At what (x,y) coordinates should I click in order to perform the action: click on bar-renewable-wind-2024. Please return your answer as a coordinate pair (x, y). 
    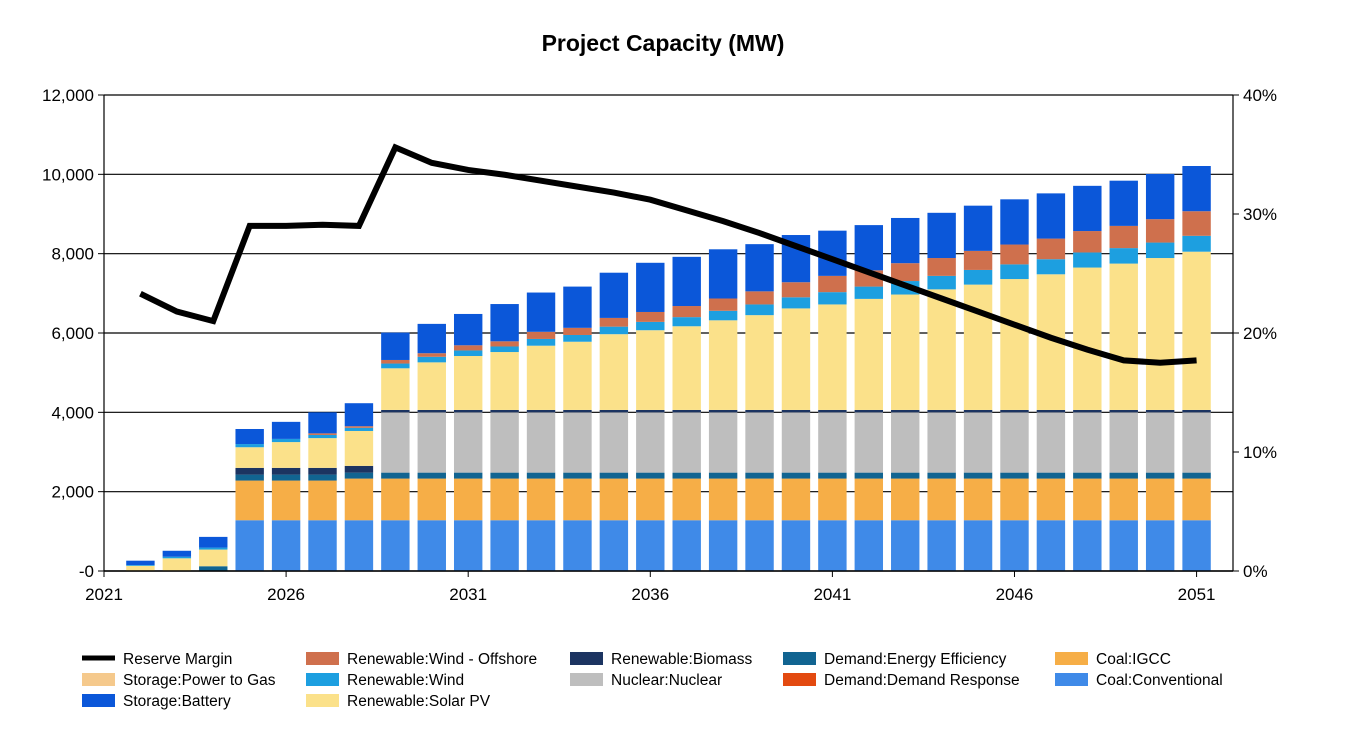
    Looking at the image, I should click on (213, 548).